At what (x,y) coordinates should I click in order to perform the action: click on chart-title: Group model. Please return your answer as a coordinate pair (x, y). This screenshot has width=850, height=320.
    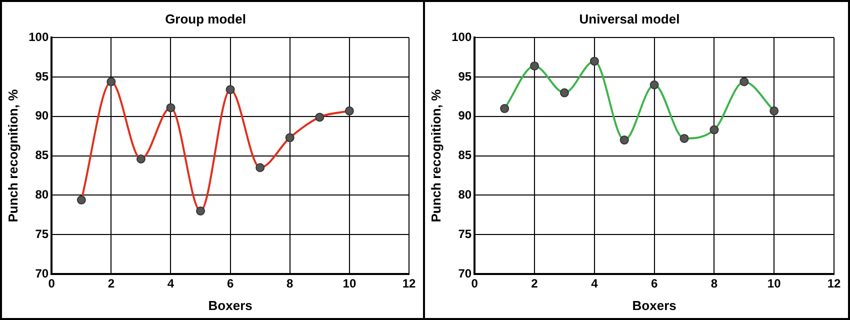
    Looking at the image, I should click on (205, 18).